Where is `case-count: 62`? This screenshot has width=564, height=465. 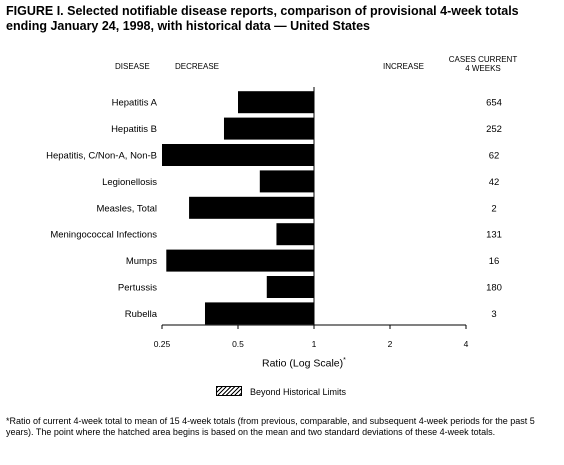
case-count: 62 is located at coordinates (494, 156).